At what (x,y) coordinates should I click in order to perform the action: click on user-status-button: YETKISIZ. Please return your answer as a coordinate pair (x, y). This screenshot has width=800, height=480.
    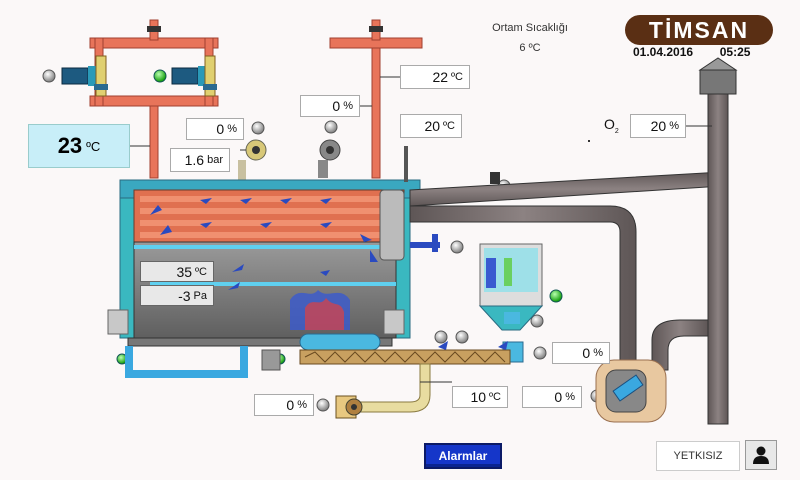
    Looking at the image, I should click on (698, 456).